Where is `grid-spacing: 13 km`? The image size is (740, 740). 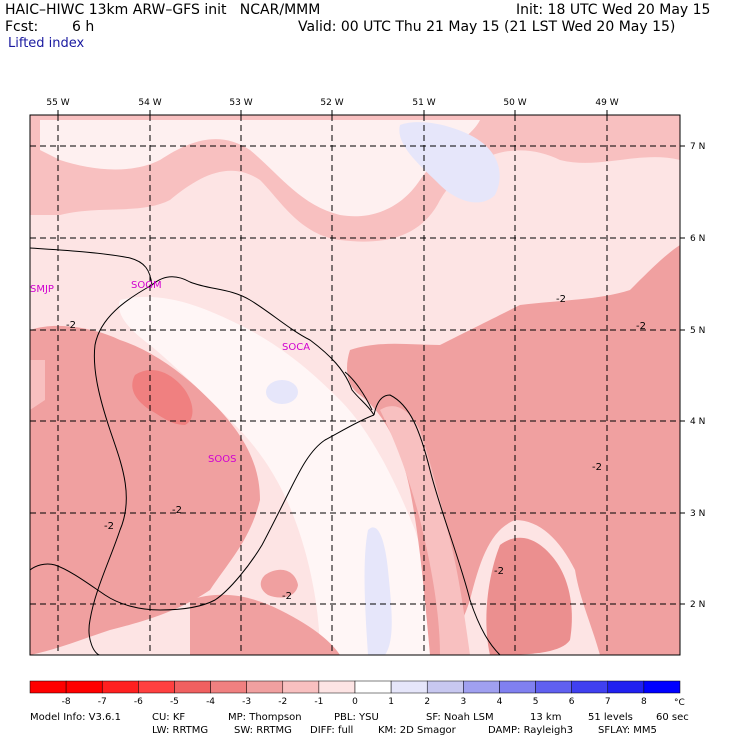 grid-spacing: 13 km is located at coordinates (546, 717).